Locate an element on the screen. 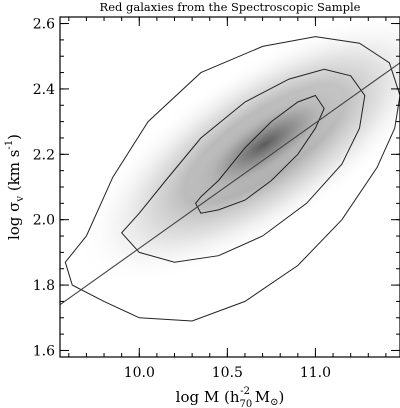 The image size is (400, 408). x-axis-label: log M (h70 -2 M⊙) is located at coordinates (230, 397).